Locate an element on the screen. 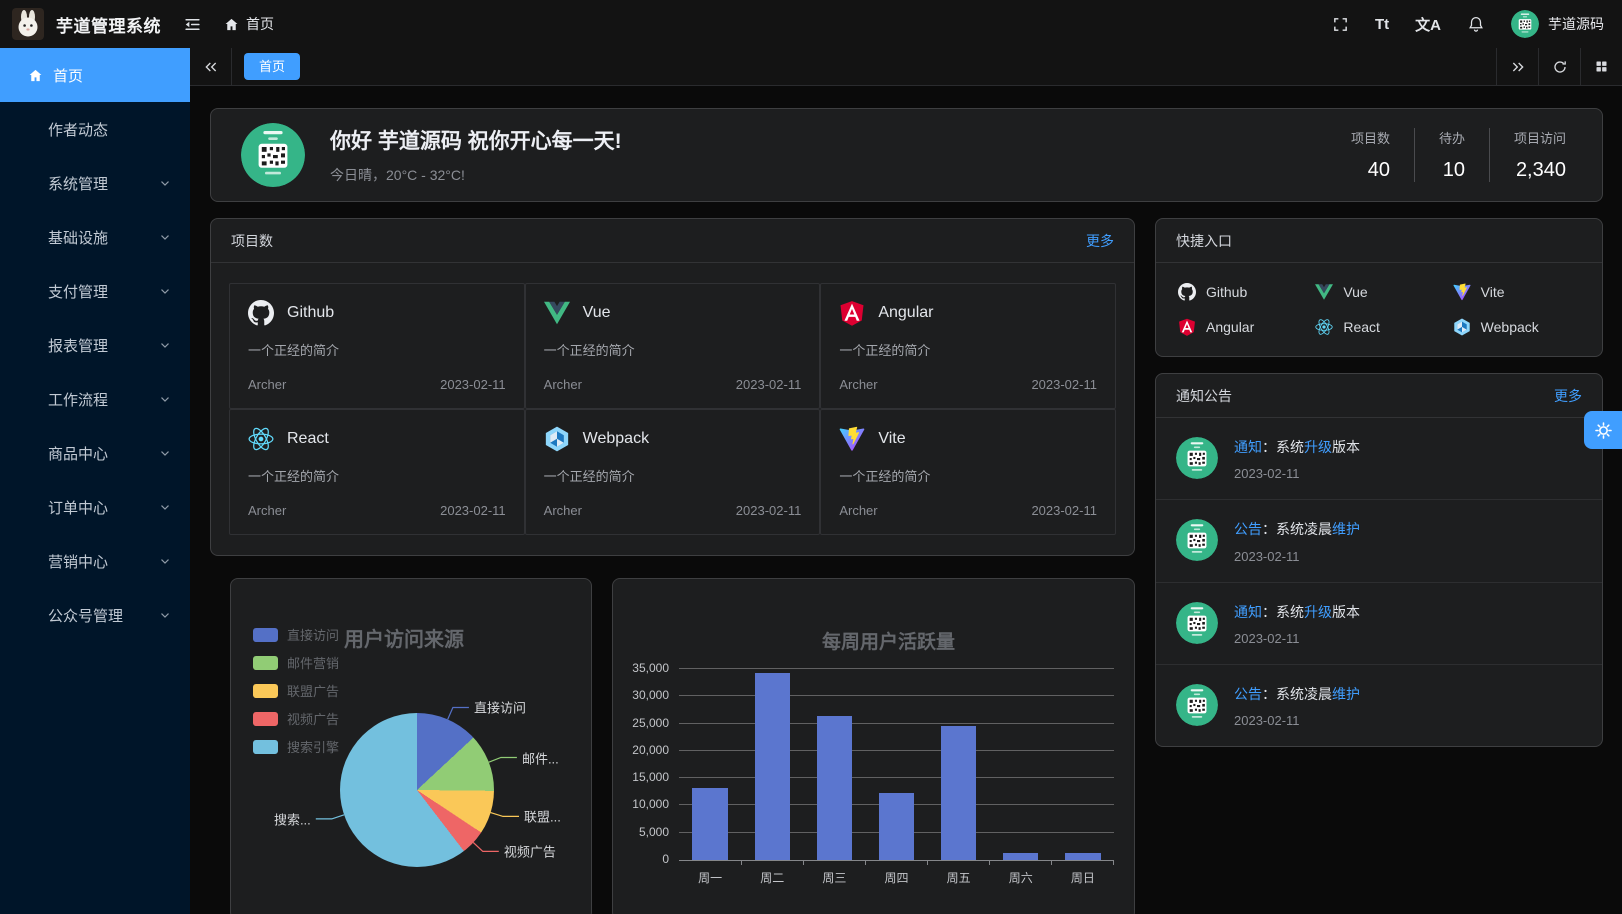  sidebar-item-1: 作者动态 is located at coordinates (95, 129).